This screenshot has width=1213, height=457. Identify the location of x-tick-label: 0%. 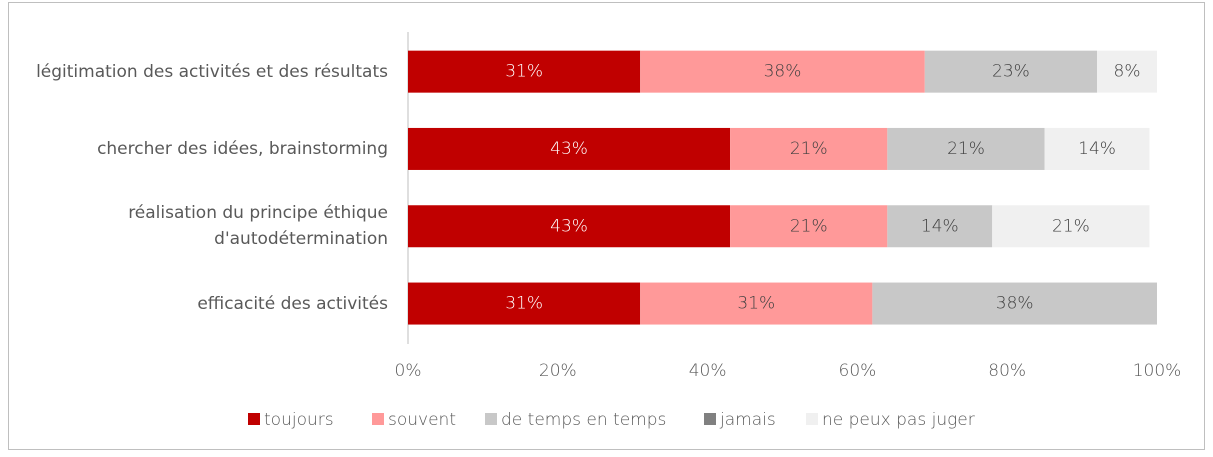
(408, 371).